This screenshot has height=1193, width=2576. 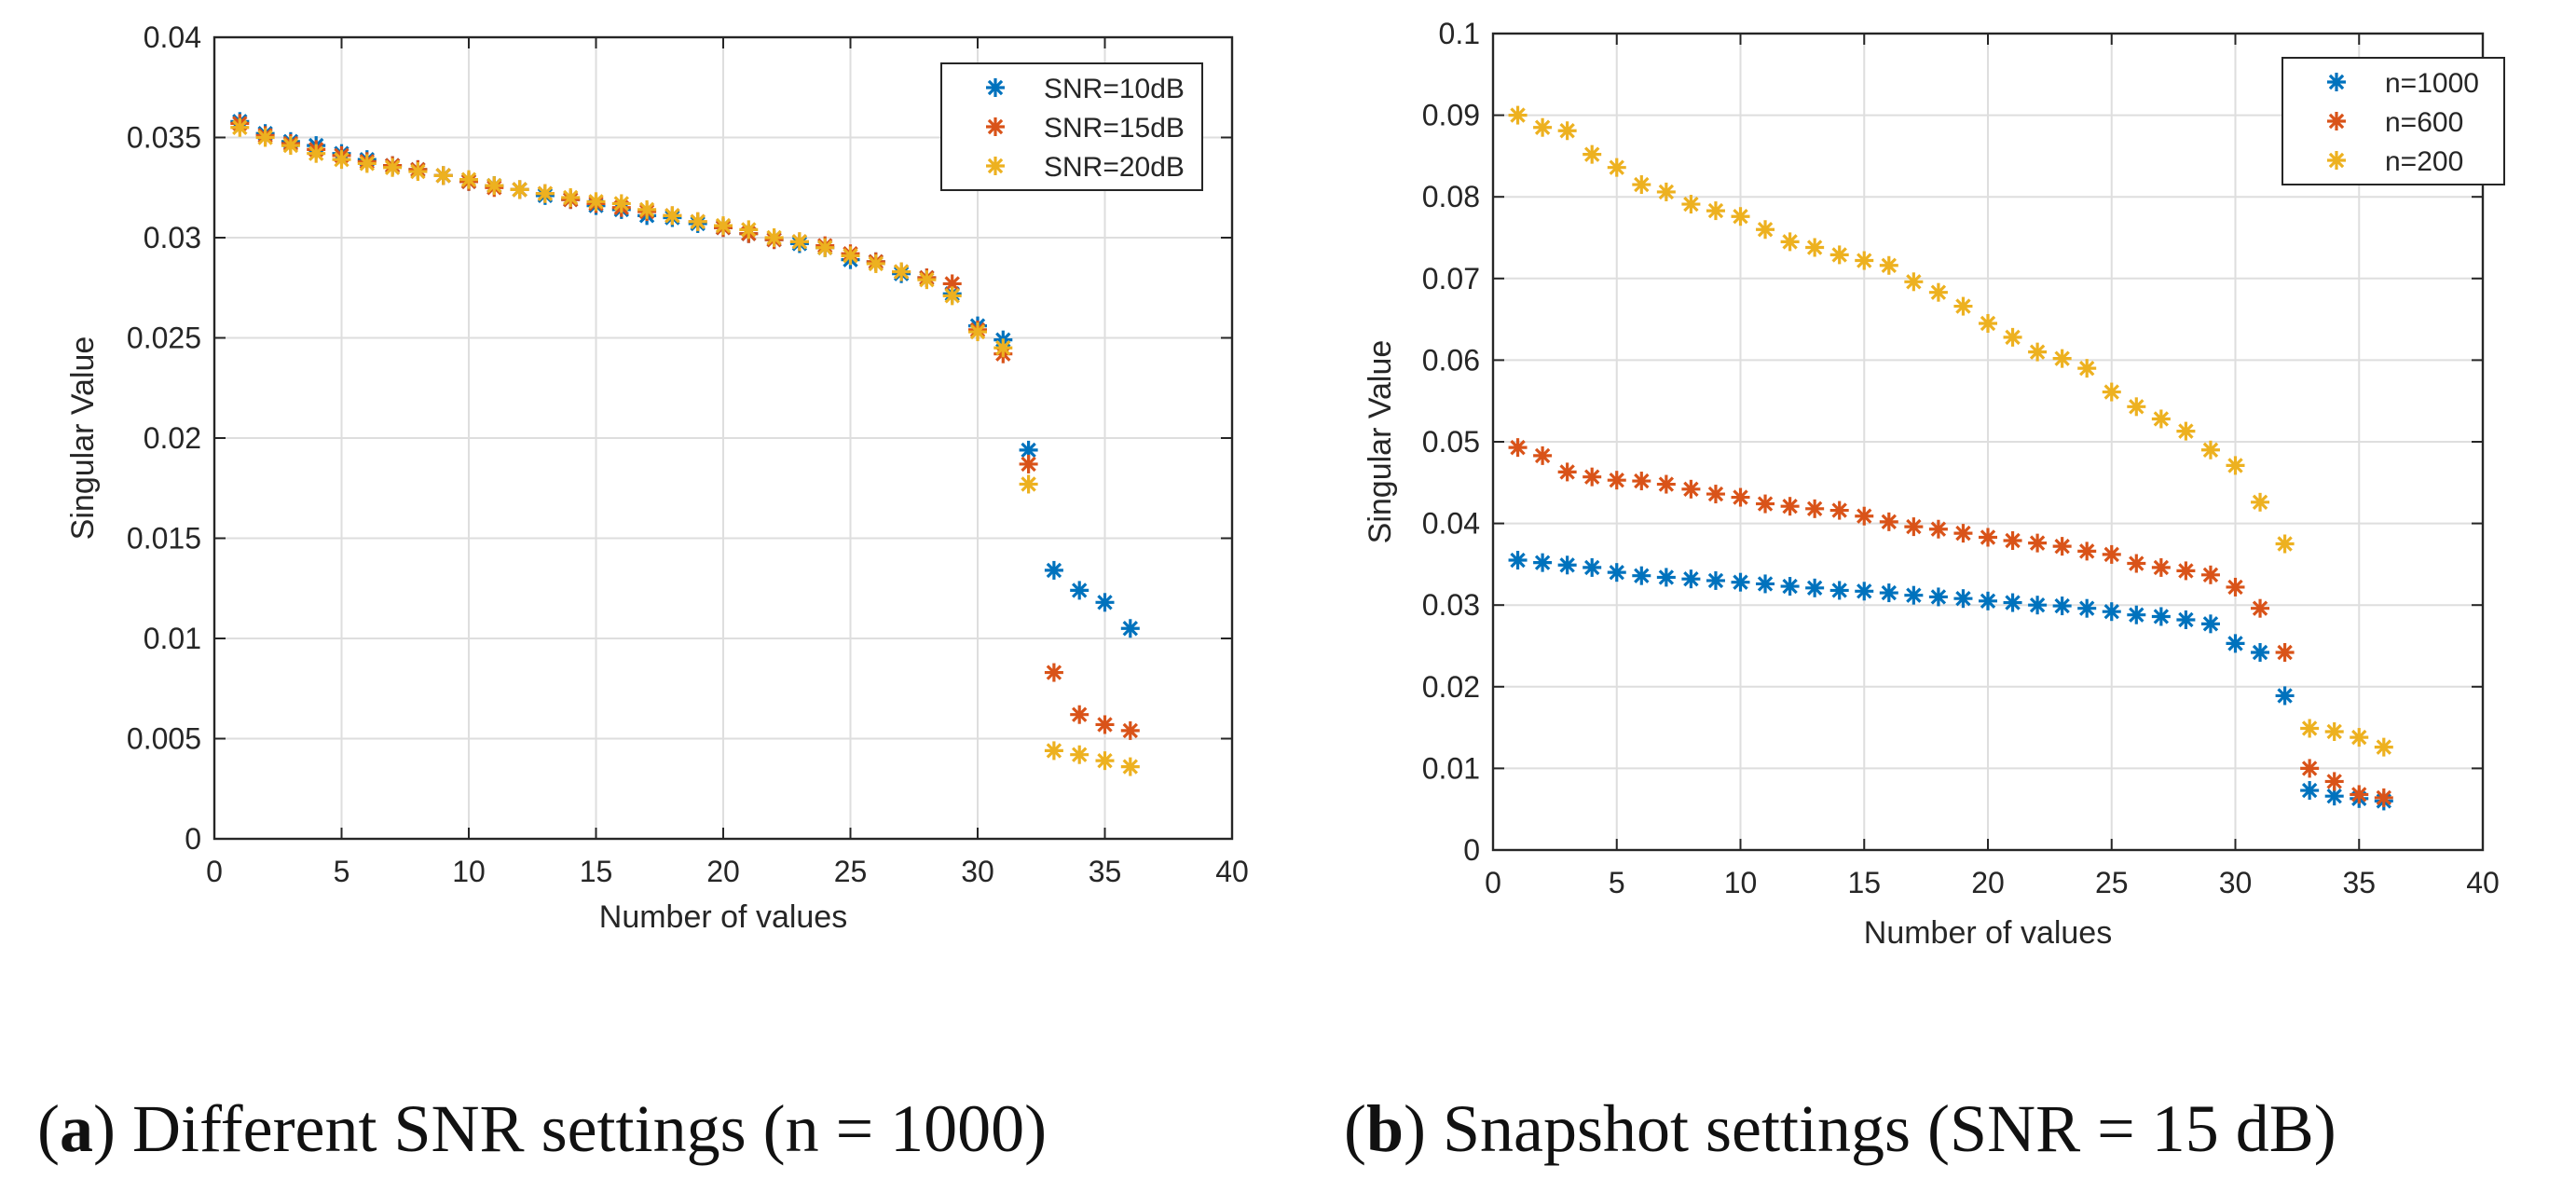 What do you see at coordinates (1889, 1128) in the screenshot?
I see `caption-b-text: Snapshot settings (SNR = 15 dB)` at bounding box center [1889, 1128].